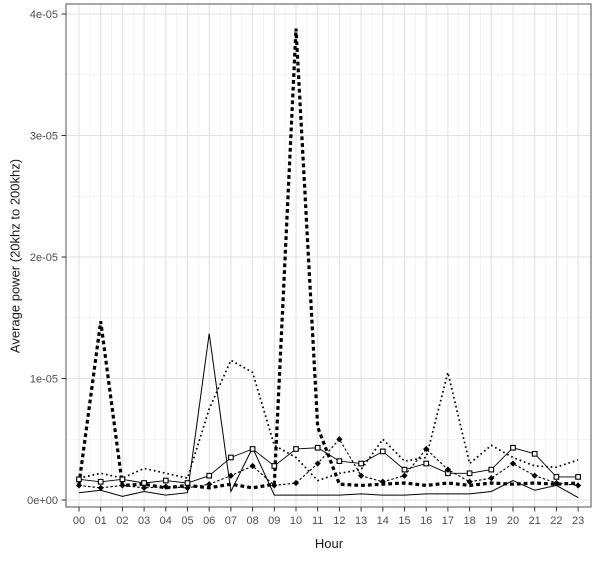 The height and width of the screenshot is (564, 600). I want to click on y-tick-label: 2e-05, so click(44, 258).